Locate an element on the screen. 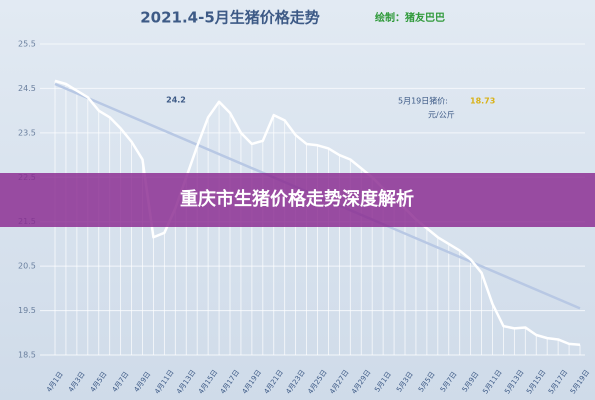 The width and height of the screenshot is (595, 400). x-tick-label: 4月27日 is located at coordinates (339, 381).